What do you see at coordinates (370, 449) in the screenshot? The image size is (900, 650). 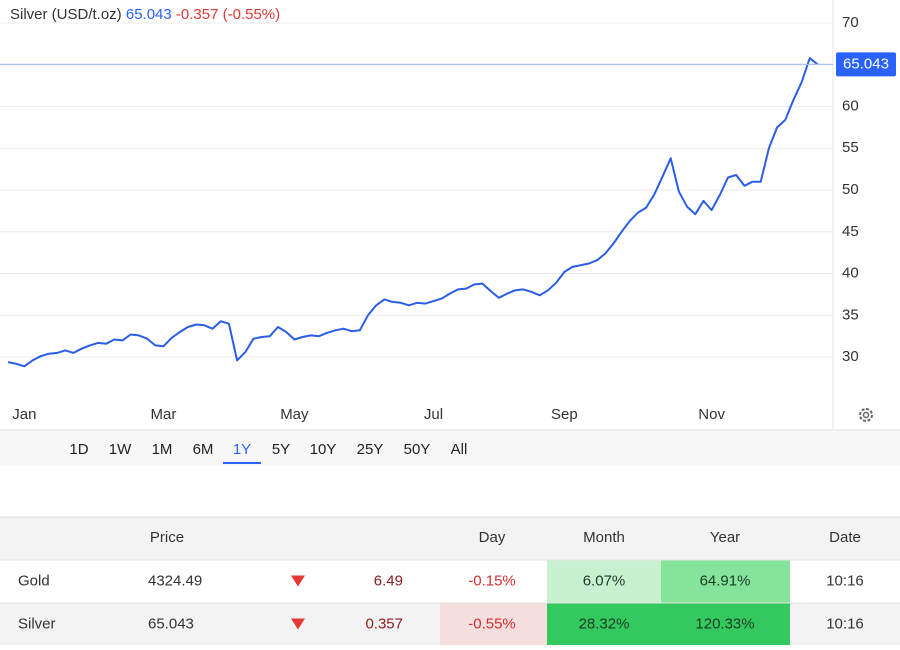 I see `range-button: 25Y` at bounding box center [370, 449].